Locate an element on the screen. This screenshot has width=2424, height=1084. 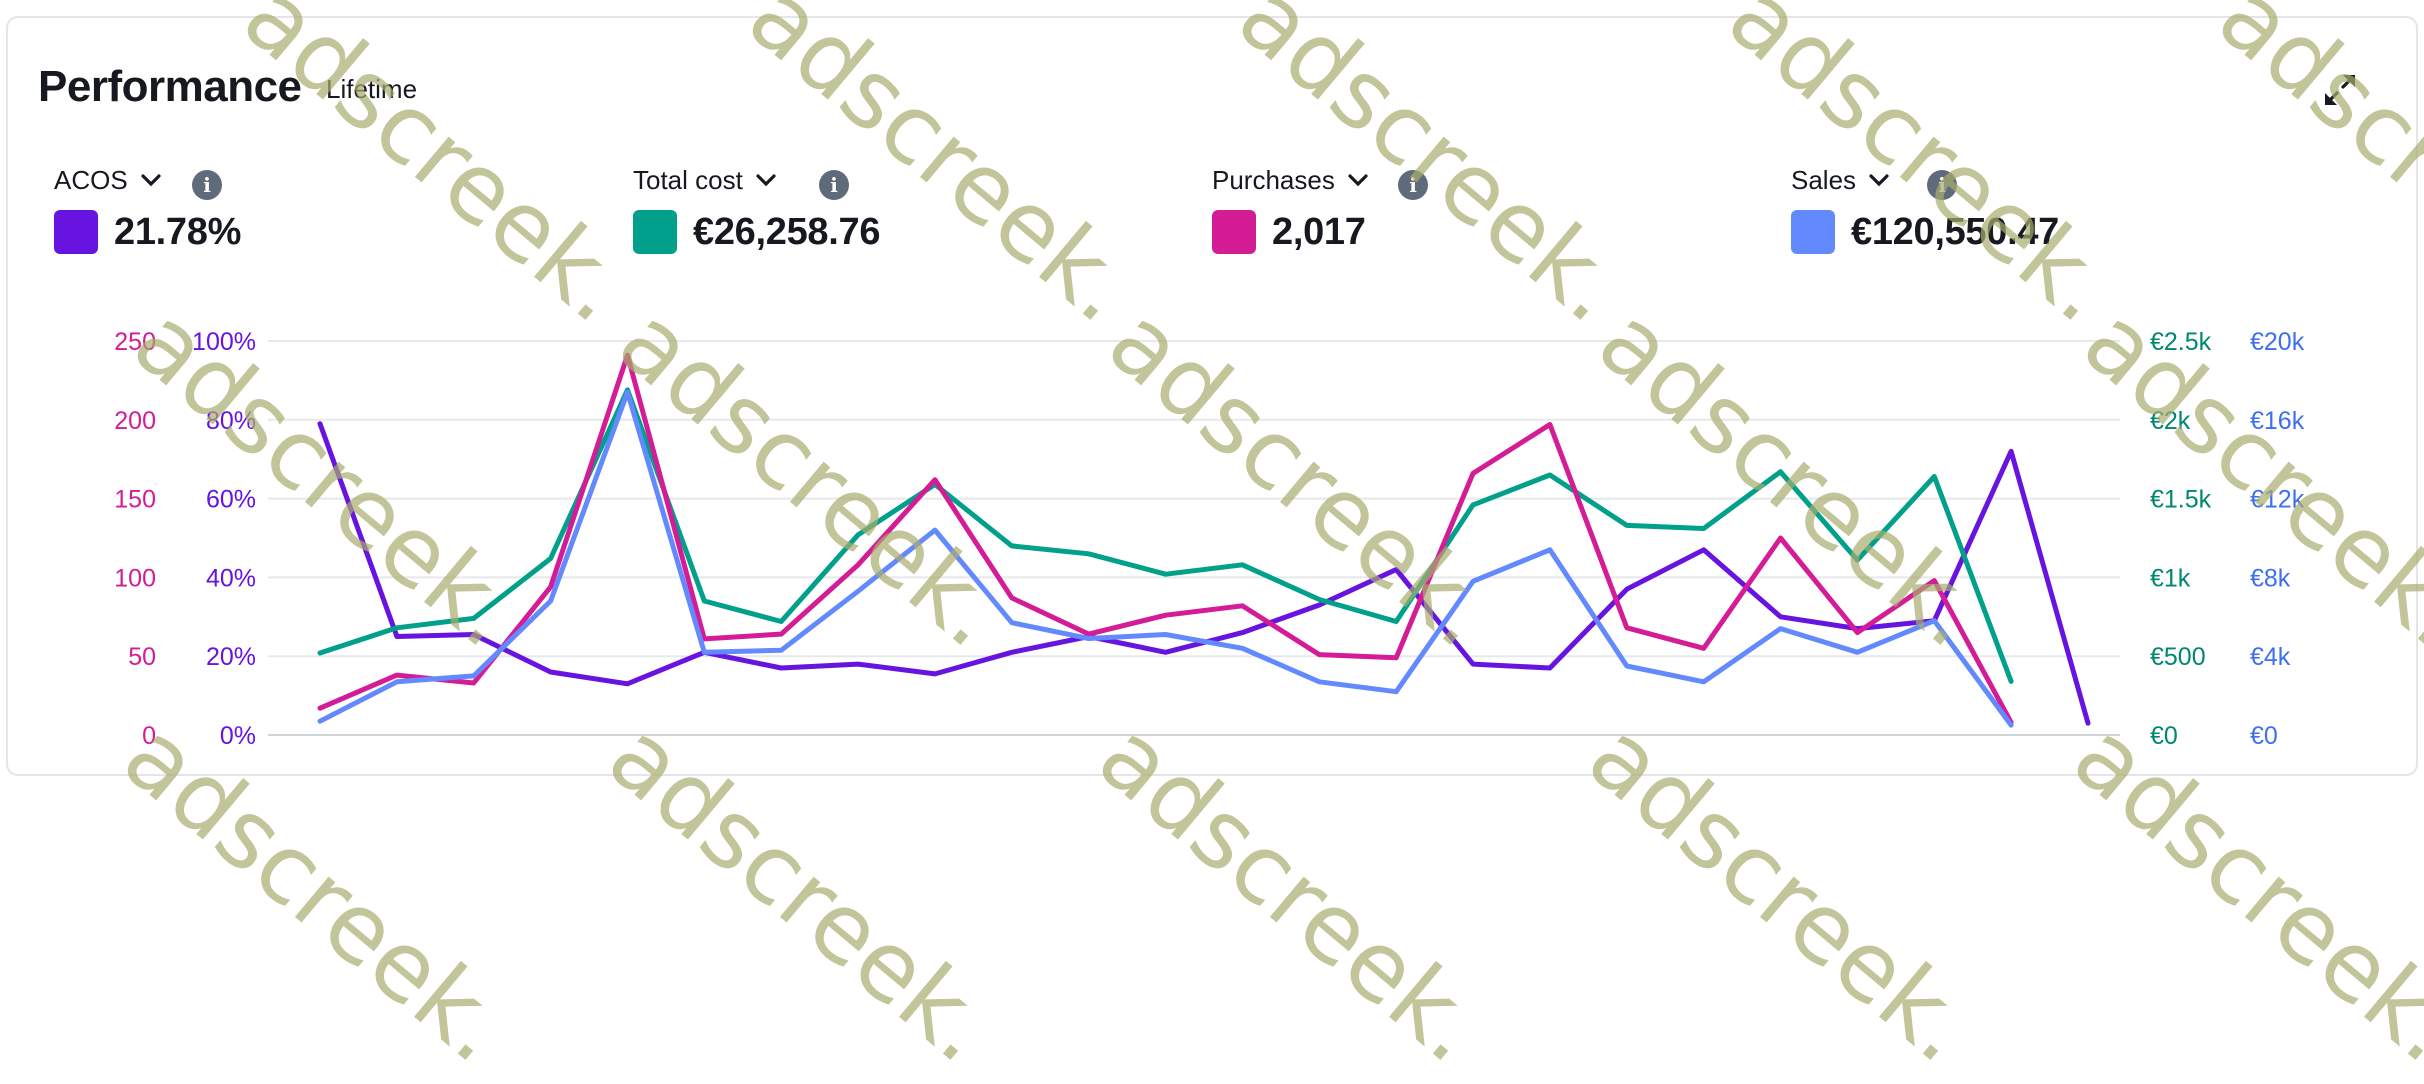
cost-axis-tick-label: €1.5k is located at coordinates (2181, 500).